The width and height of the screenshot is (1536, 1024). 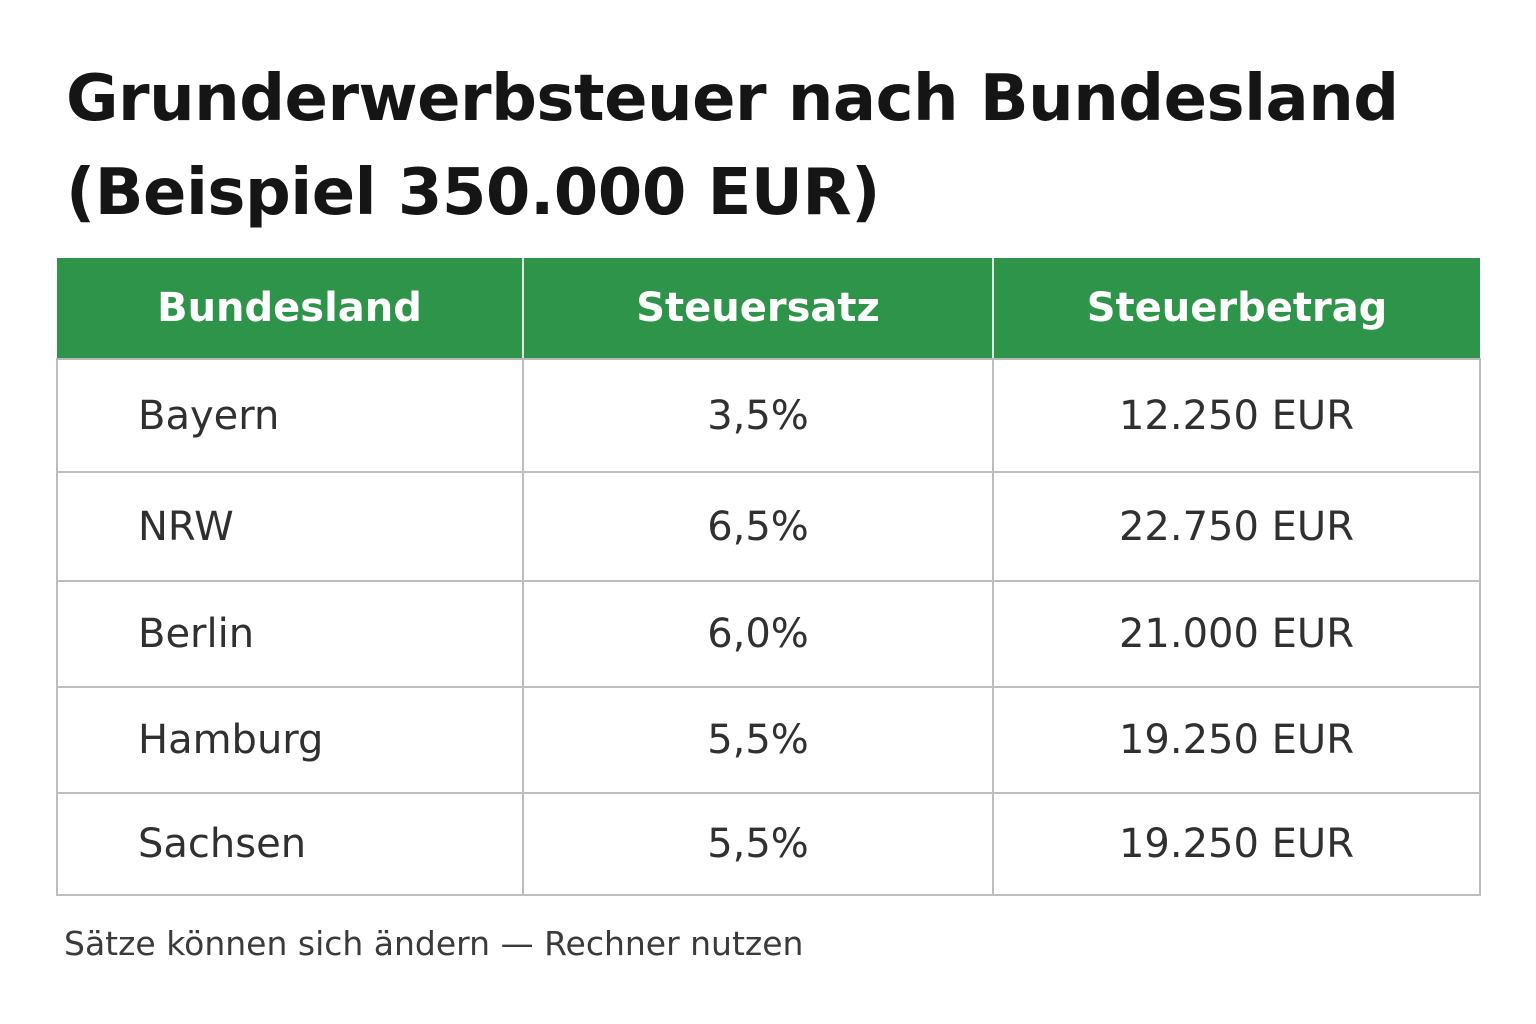 I want to click on table-row: Bayern 3,5% 12.250 EUR, so click(x=768, y=415).